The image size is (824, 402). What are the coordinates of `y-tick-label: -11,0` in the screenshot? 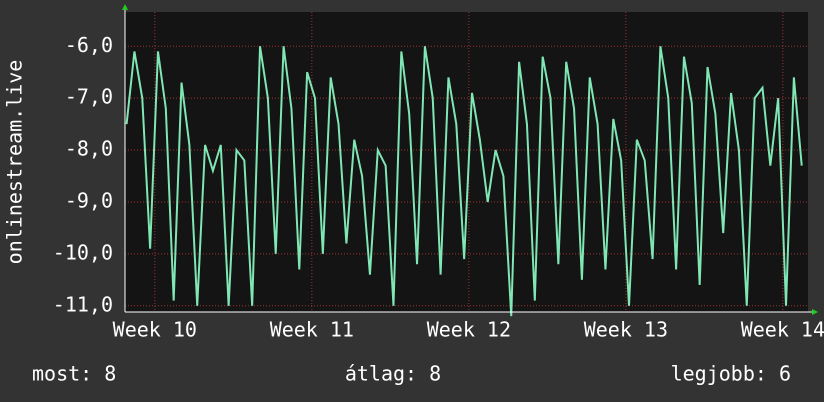 It's located at (83, 304).